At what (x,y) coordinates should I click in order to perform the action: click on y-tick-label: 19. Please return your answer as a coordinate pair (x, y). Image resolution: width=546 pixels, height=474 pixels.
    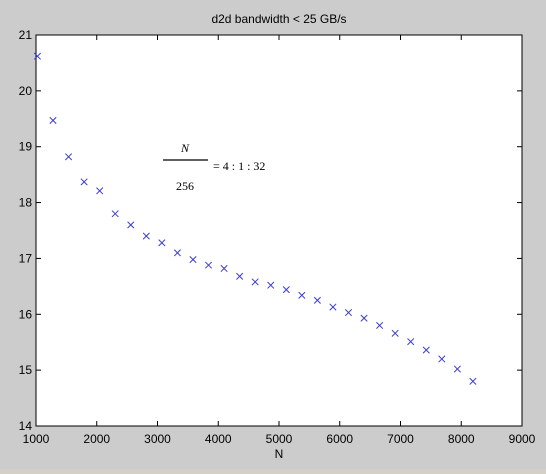
    Looking at the image, I should click on (26, 147).